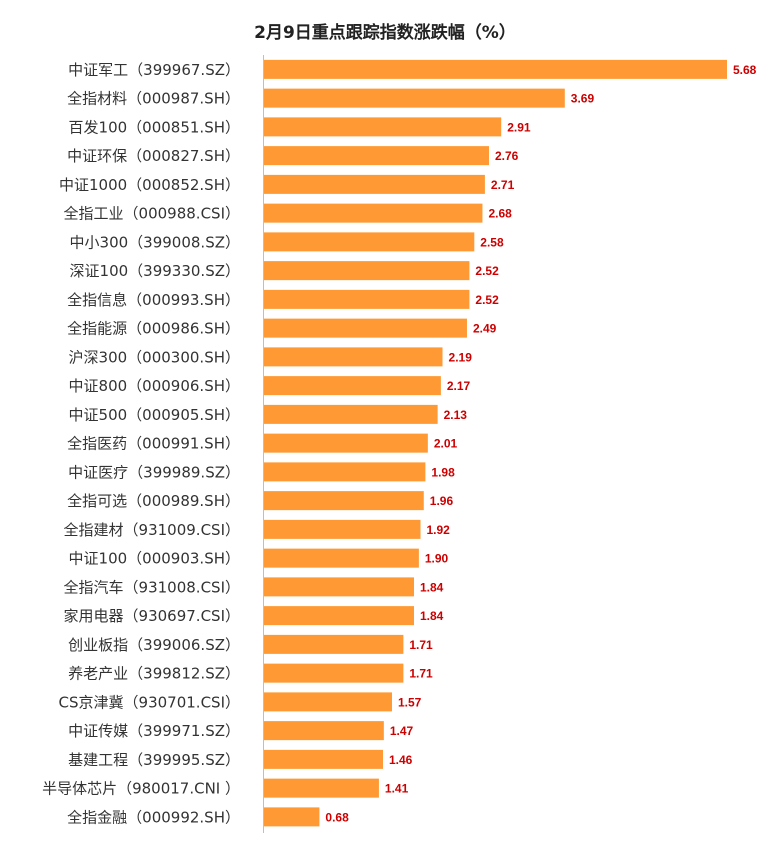 The width and height of the screenshot is (763, 847). Describe the element at coordinates (503, 185) in the screenshot. I see `value-label: 2.71` at that location.